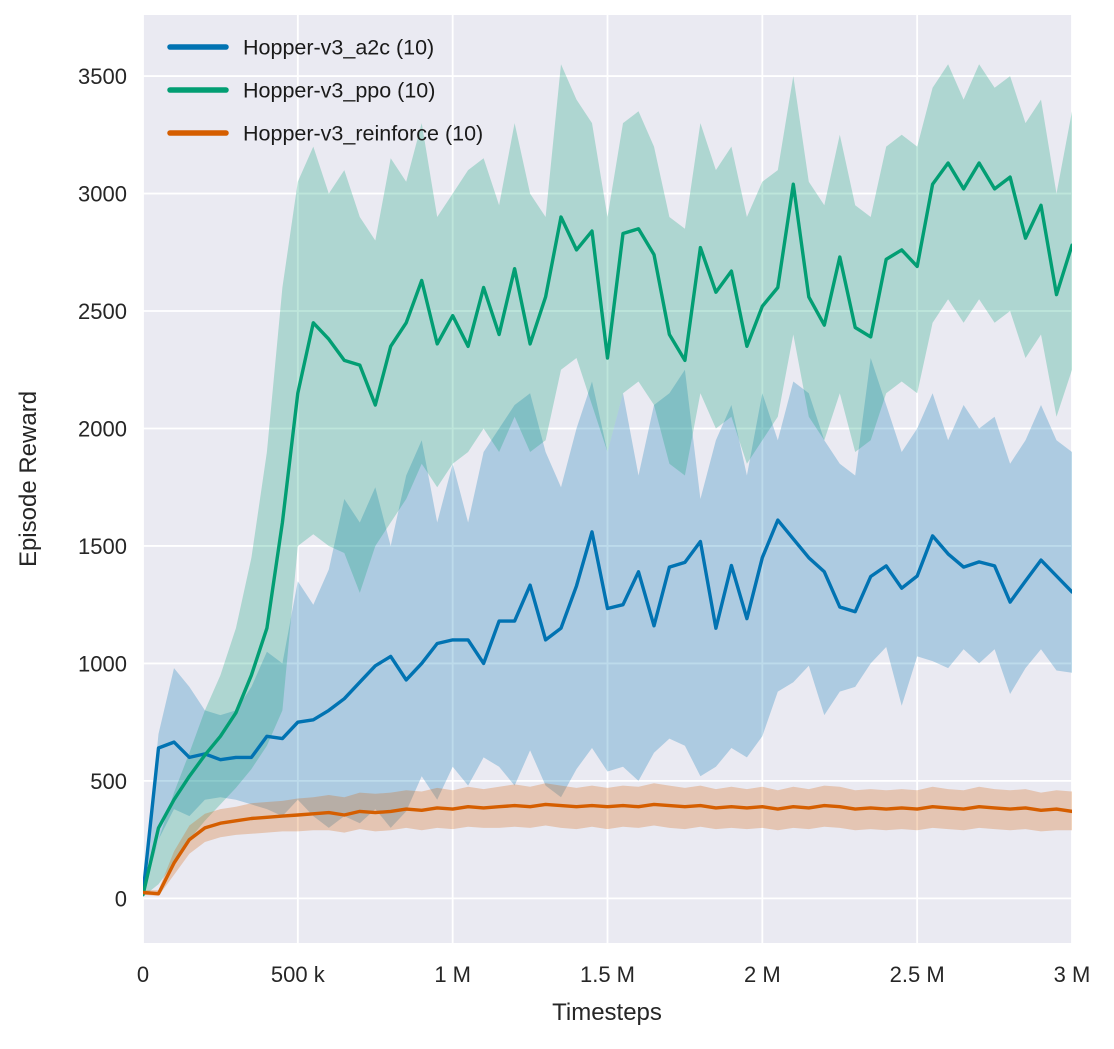  What do you see at coordinates (338, 48) in the screenshot?
I see `legend-label: Hopper-v3_a2c (10)` at bounding box center [338, 48].